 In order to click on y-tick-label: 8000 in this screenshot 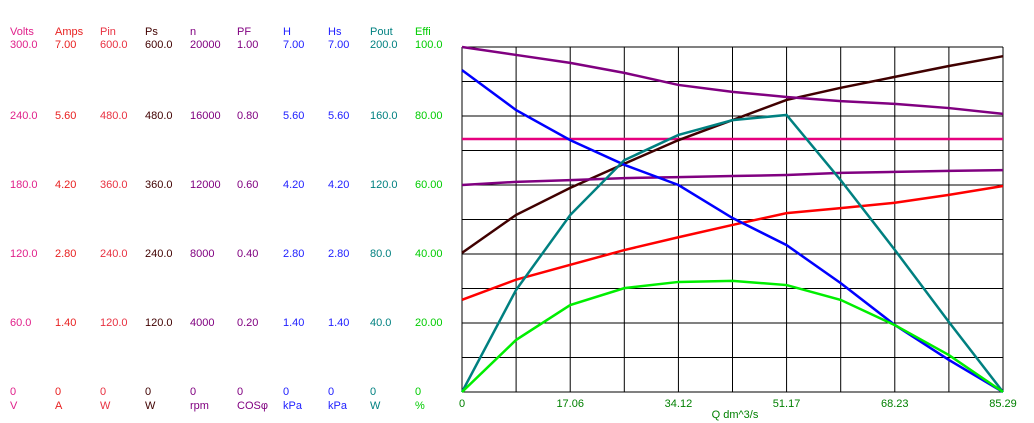, I will do `click(202, 254)`.